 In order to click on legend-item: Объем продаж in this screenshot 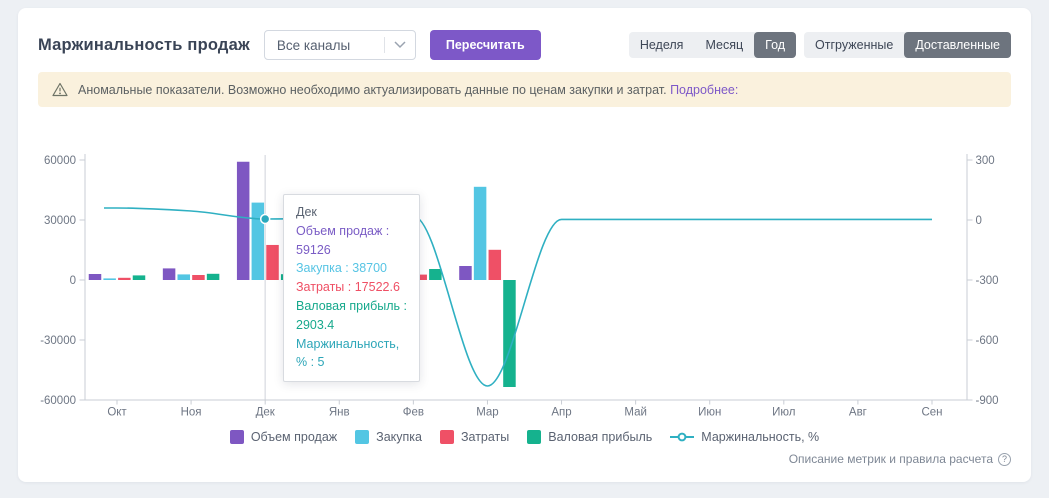, I will do `click(283, 437)`.